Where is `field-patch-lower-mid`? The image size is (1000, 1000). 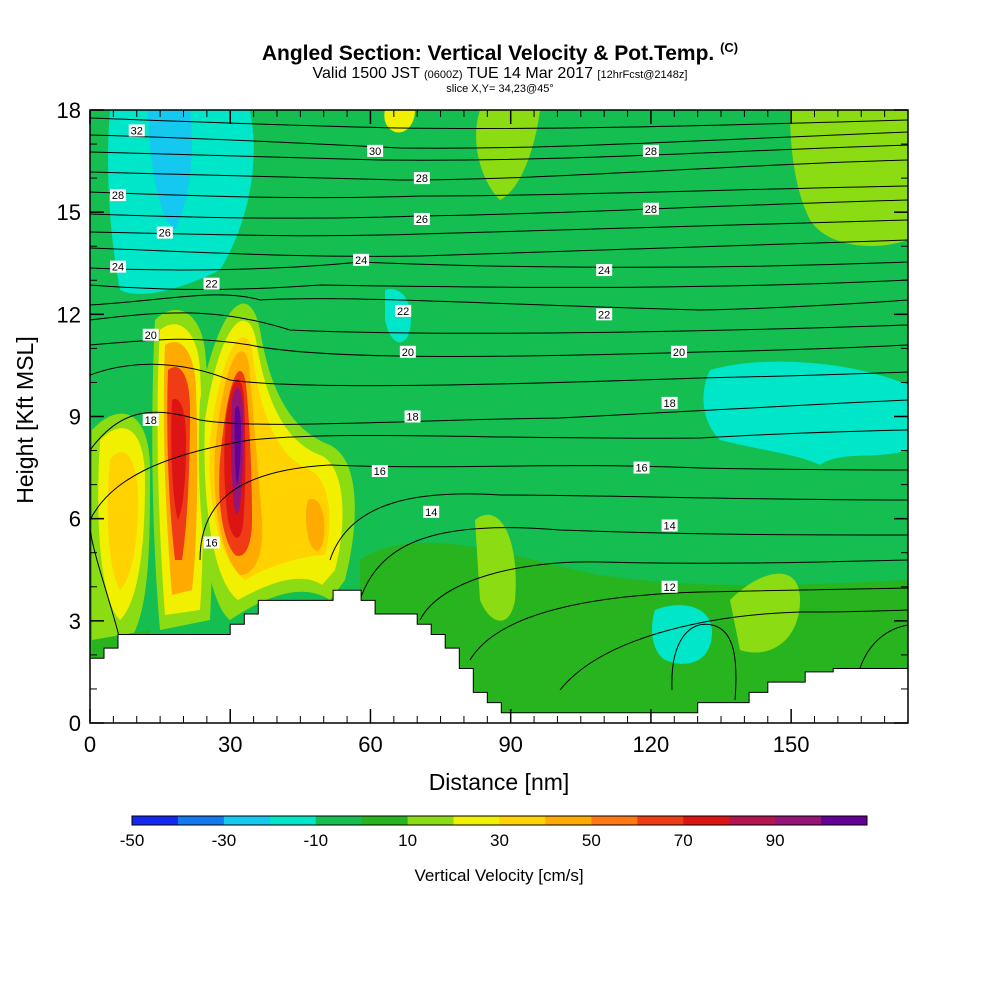 field-patch-lower-mid is located at coordinates (495, 567).